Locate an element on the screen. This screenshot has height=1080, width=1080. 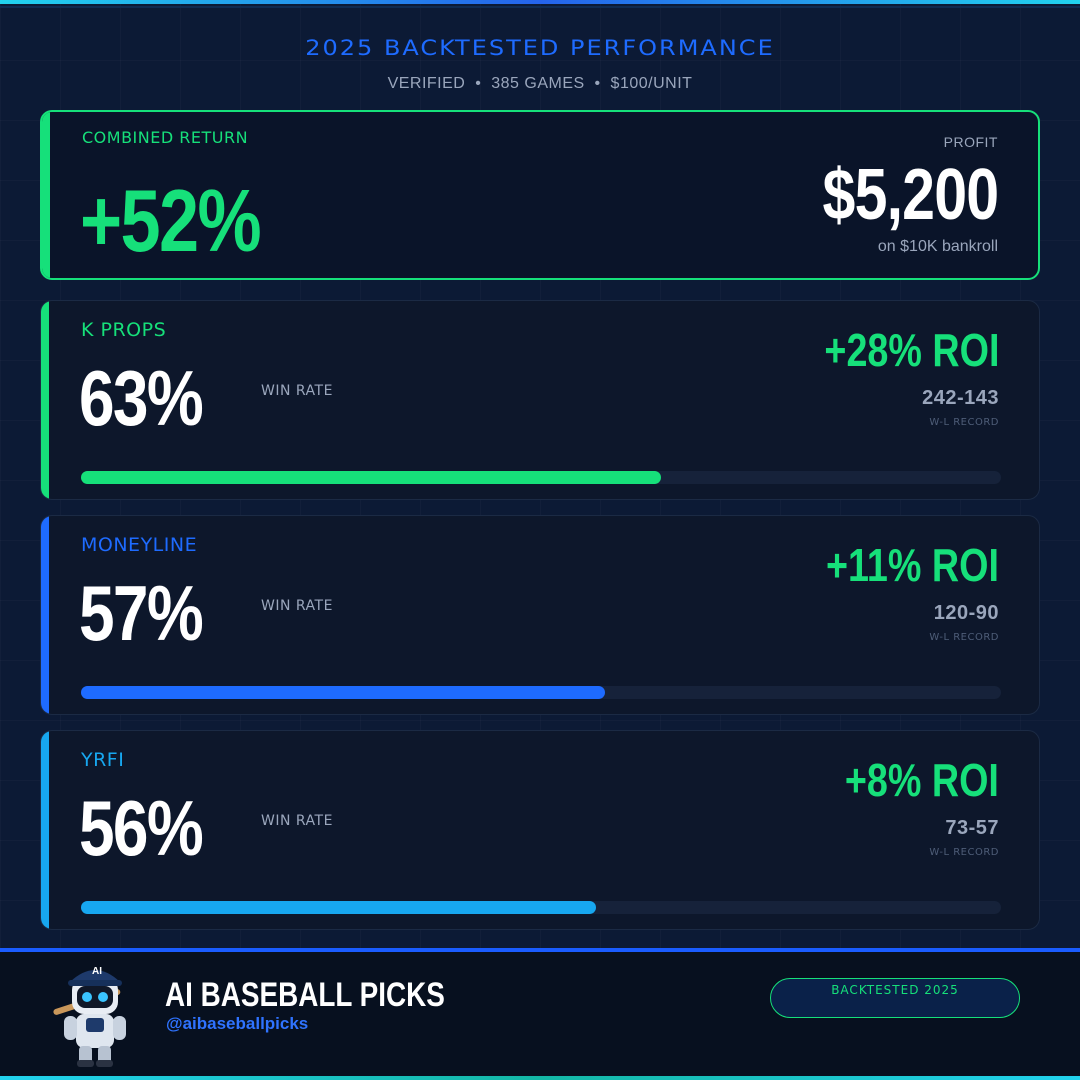
k-props-accent-bar is located at coordinates (45, 400).